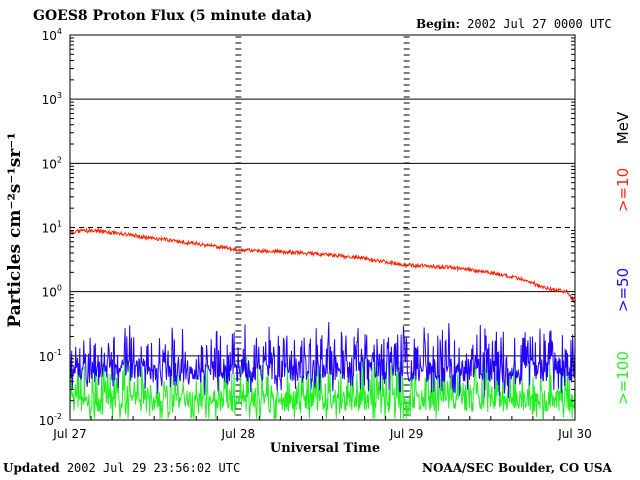  I want to click on y-tick-label: 10³, so click(52, 99).